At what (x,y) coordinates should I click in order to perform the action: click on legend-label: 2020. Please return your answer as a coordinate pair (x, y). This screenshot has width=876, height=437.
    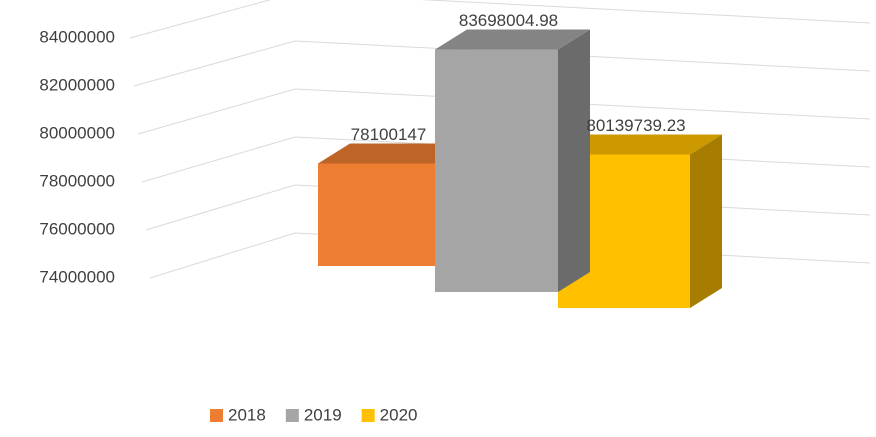
    Looking at the image, I should click on (399, 414).